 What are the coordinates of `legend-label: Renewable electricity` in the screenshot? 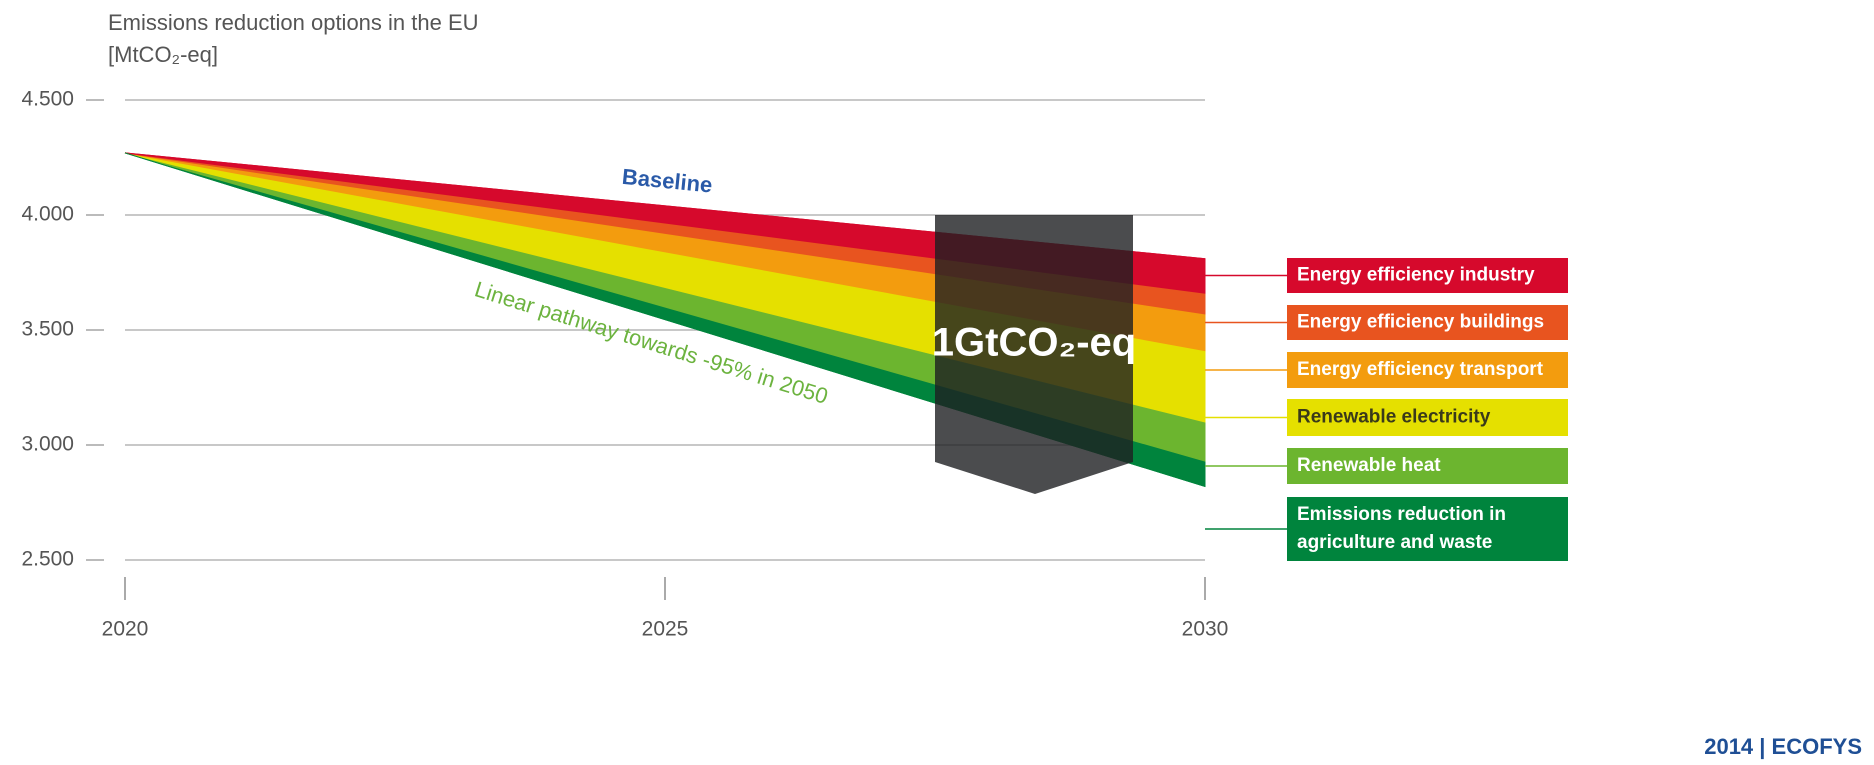 It's located at (1394, 417).